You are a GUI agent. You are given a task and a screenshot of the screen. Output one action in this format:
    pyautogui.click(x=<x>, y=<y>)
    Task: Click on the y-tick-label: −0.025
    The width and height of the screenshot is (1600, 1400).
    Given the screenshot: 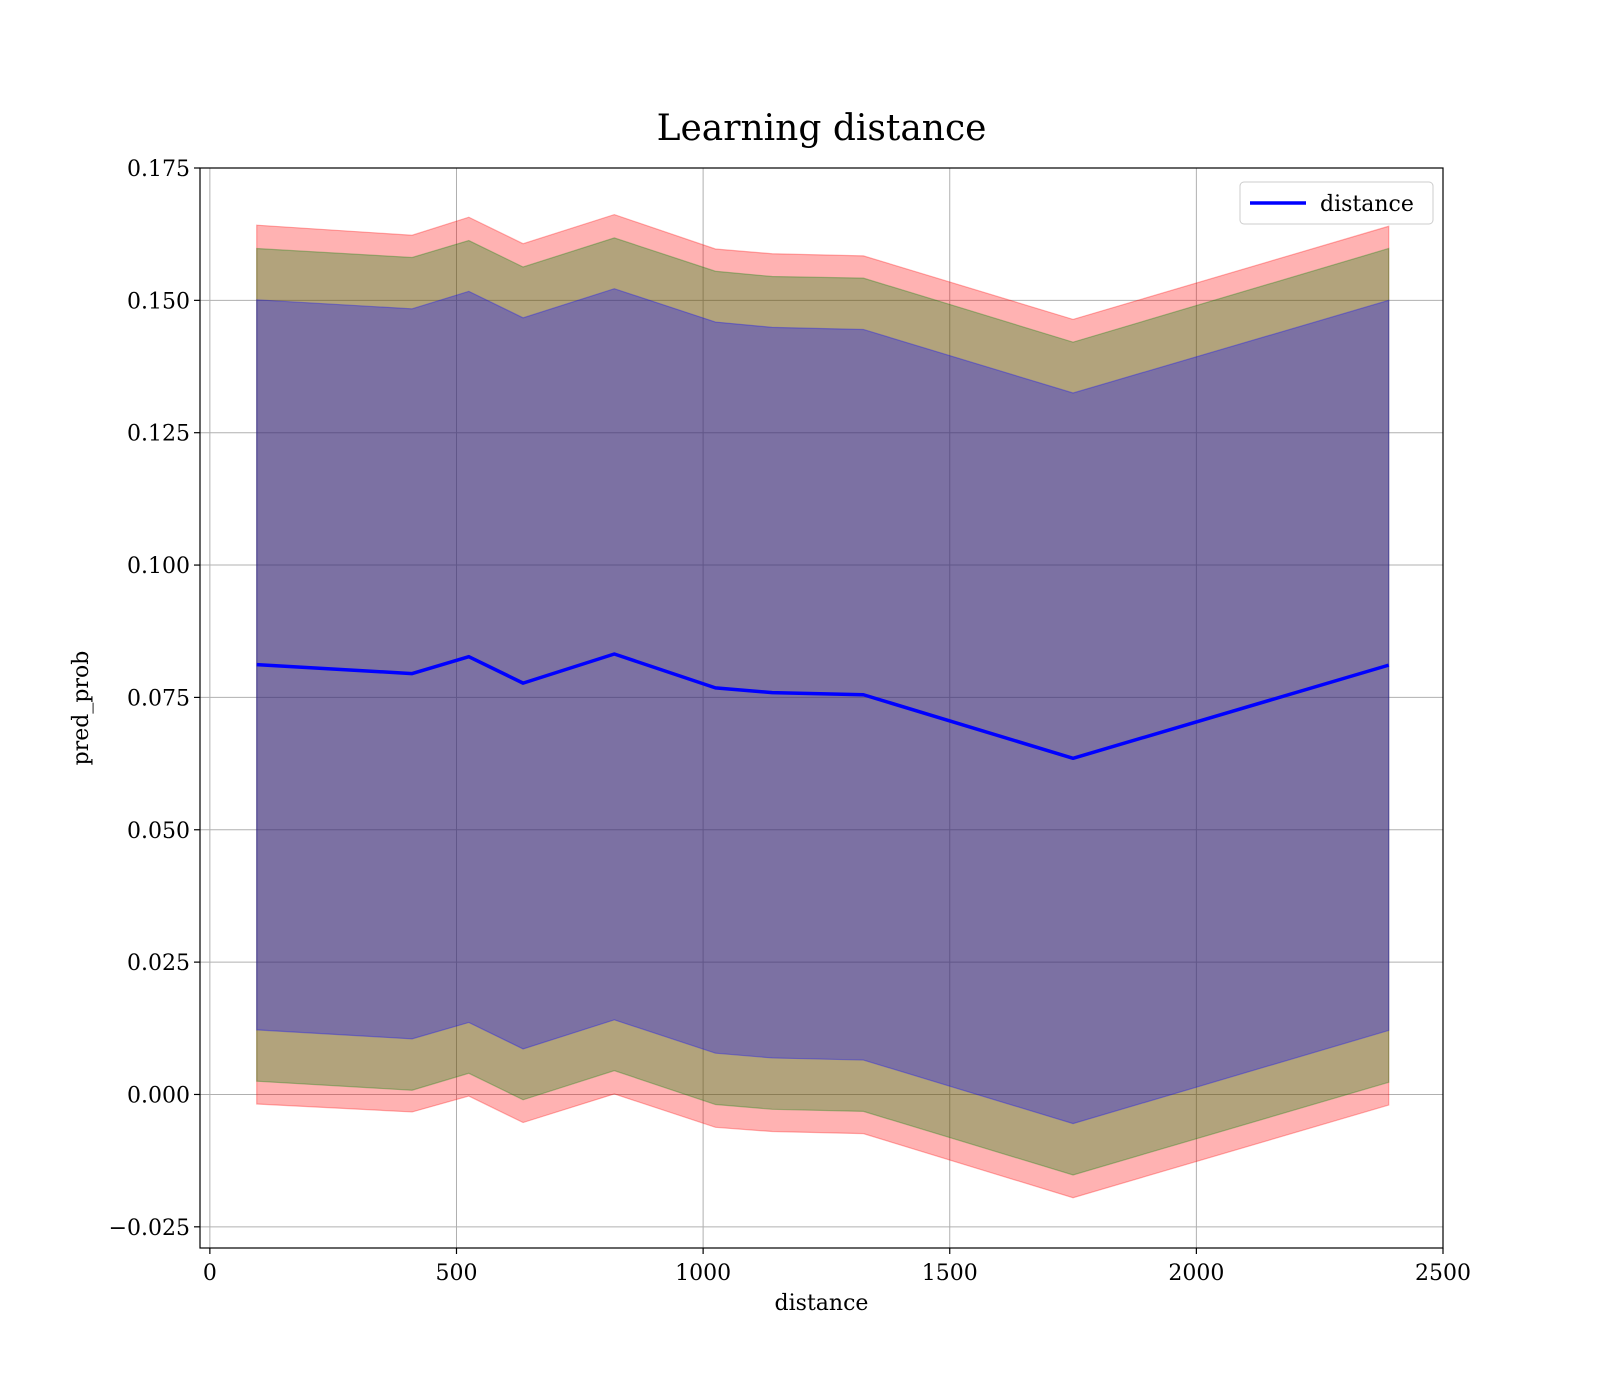 What is the action you would take?
    pyautogui.click(x=149, y=1228)
    